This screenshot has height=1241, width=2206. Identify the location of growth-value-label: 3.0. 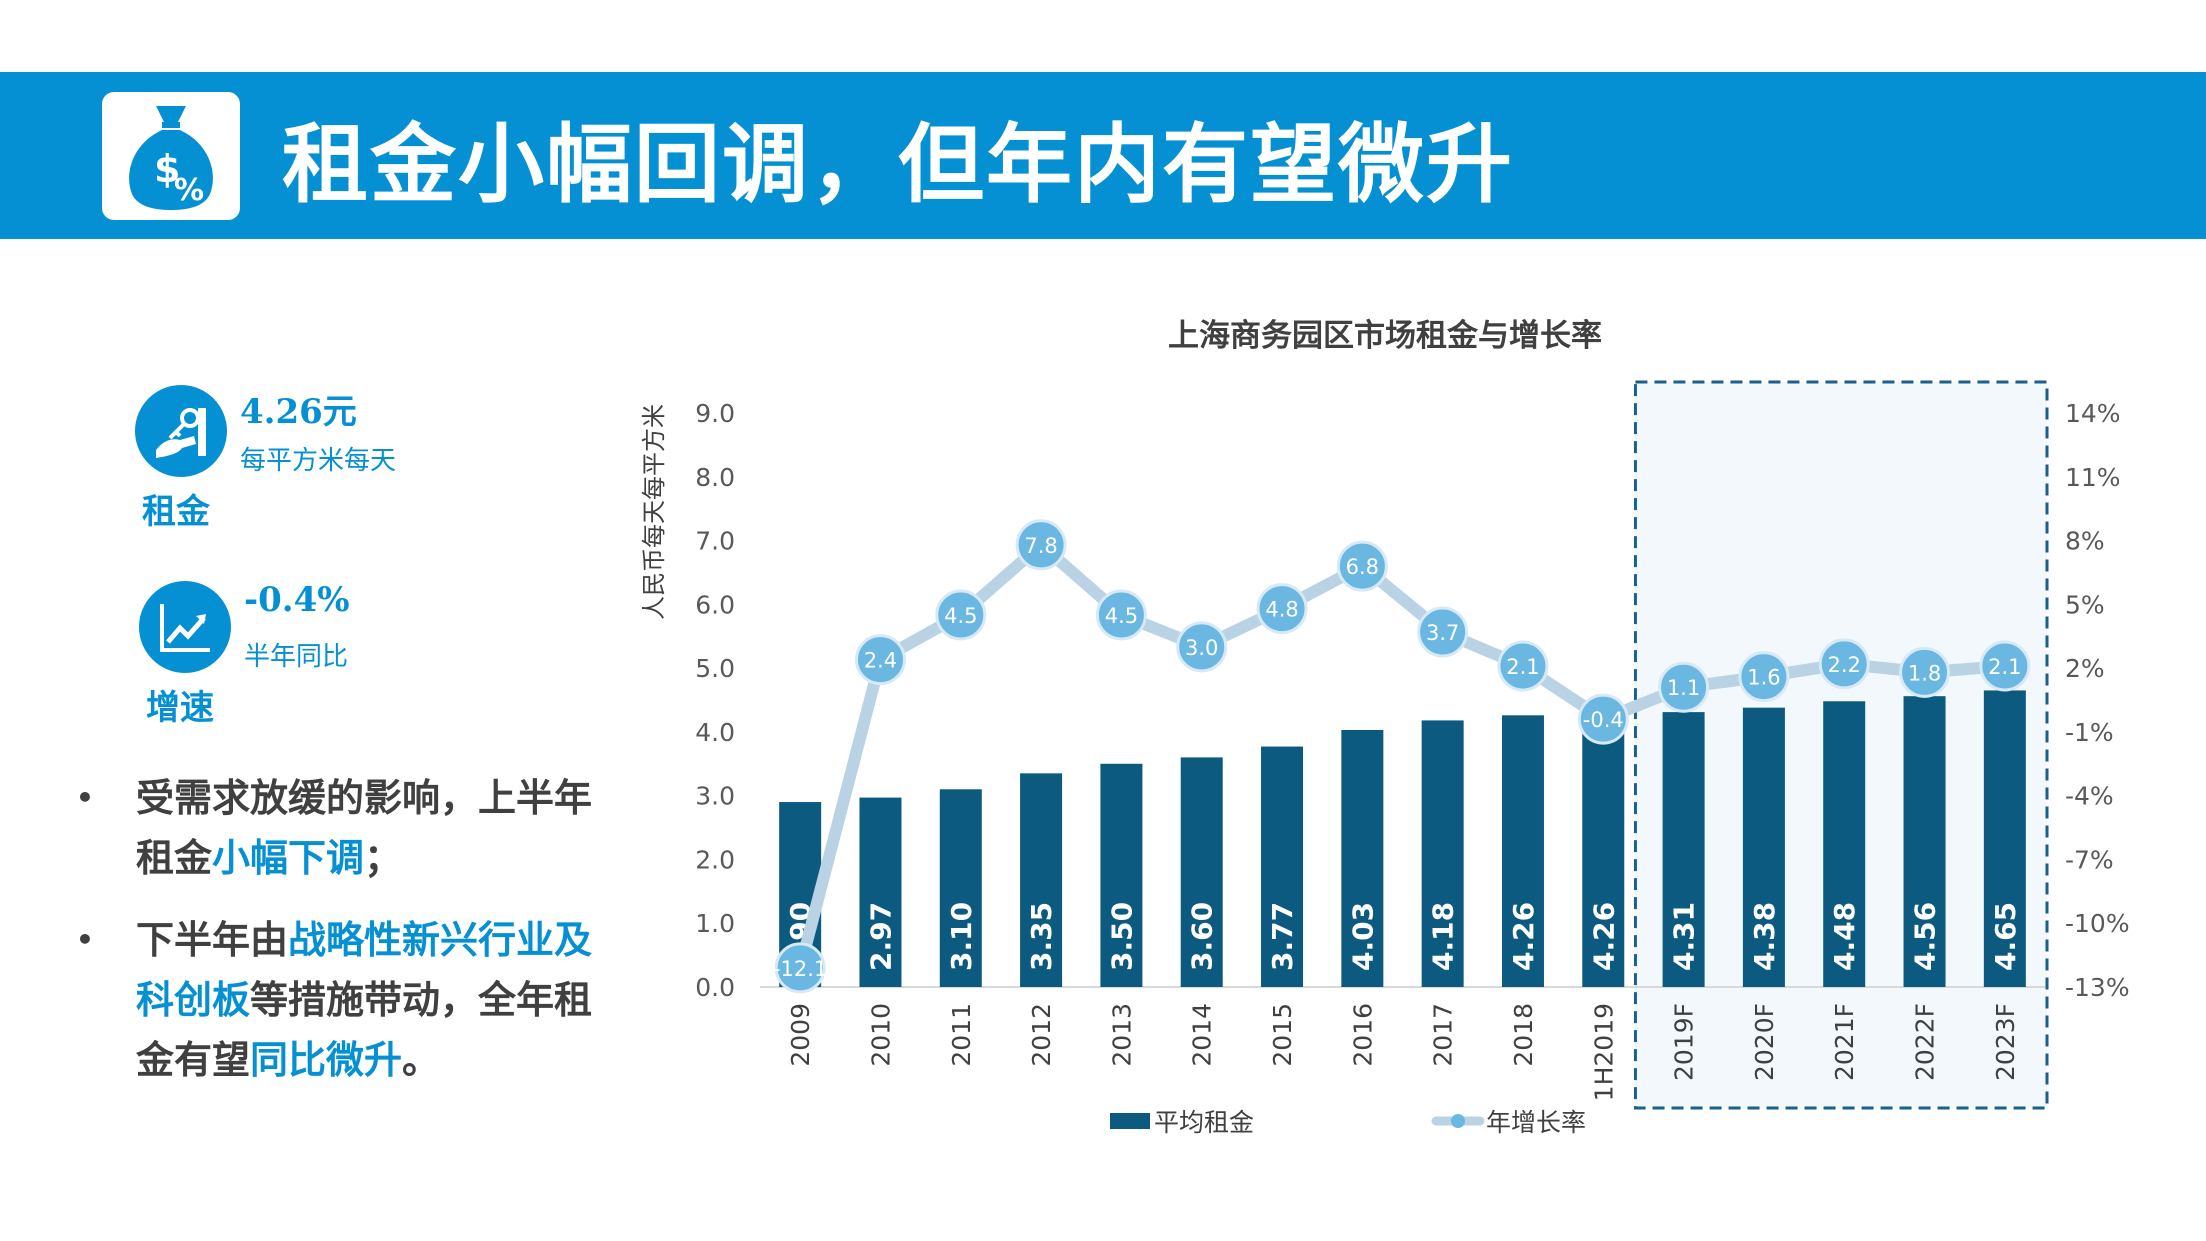
(1201, 648).